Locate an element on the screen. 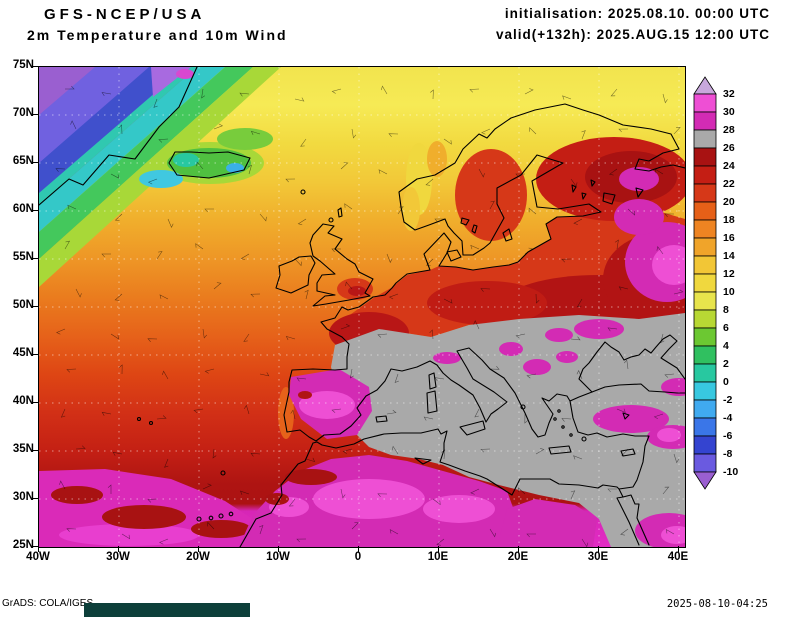 This screenshot has width=800, height=618. creation-timestamp: 2025-08-10-04:25 is located at coordinates (717, 604).